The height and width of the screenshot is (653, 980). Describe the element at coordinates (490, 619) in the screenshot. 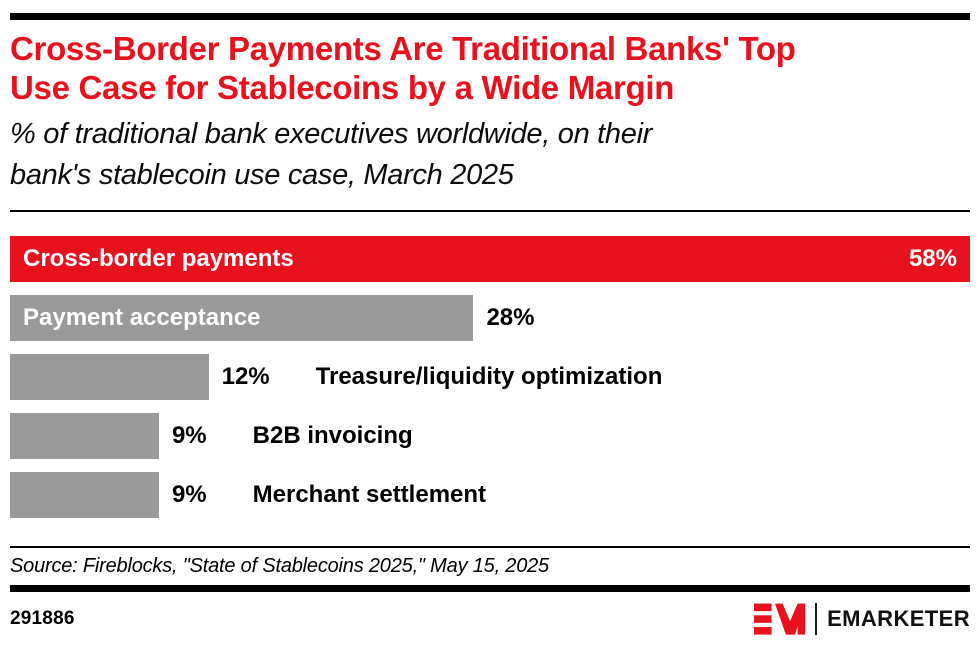

I see `footer-row: 291886 EMARKETER` at that location.